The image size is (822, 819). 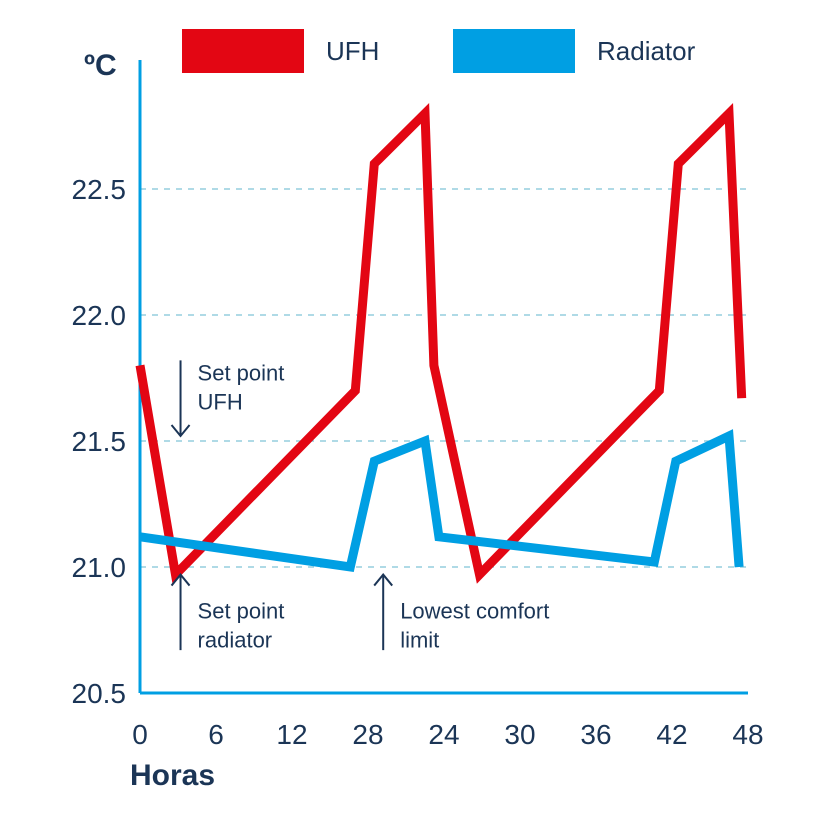 What do you see at coordinates (291, 734) in the screenshot?
I see `x-tick-label: 12` at bounding box center [291, 734].